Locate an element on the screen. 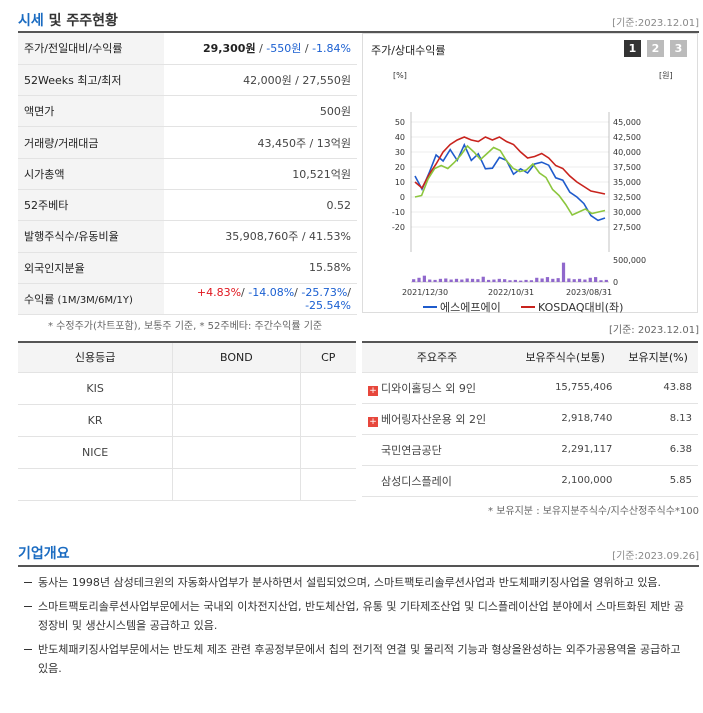  right-tick-label: 42,500 is located at coordinates (627, 137).